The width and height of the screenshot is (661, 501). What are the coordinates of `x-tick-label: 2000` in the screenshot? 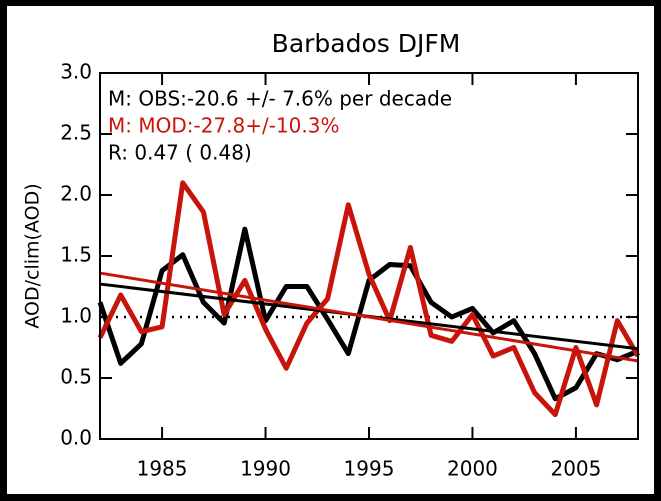 It's located at (472, 469).